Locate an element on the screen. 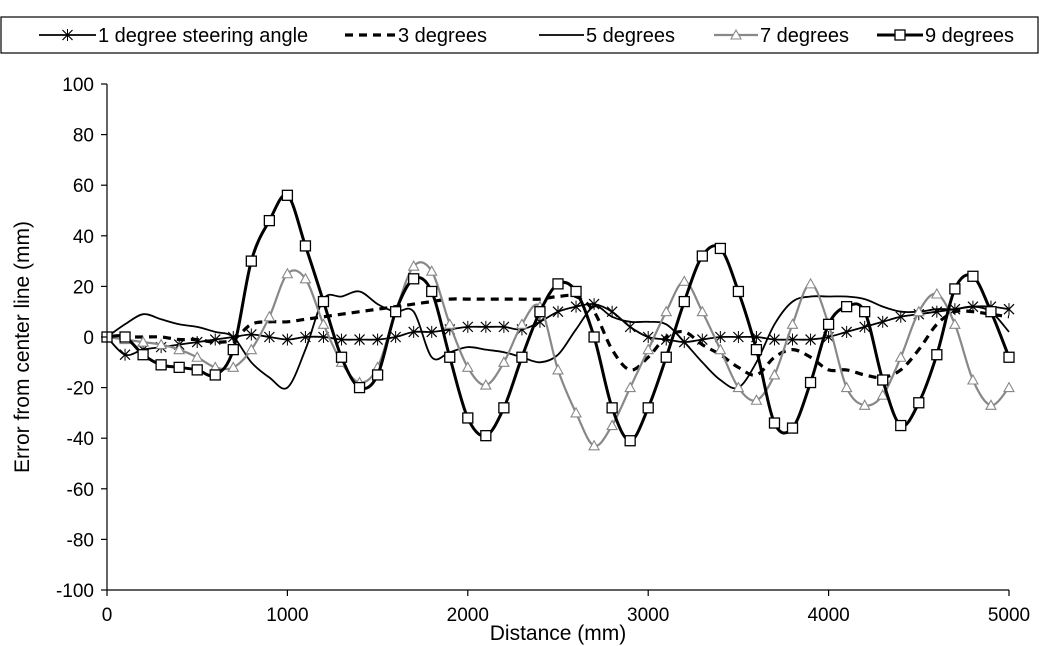 The width and height of the screenshot is (1040, 646). legend-entry: 3 degrees is located at coordinates (416, 36).